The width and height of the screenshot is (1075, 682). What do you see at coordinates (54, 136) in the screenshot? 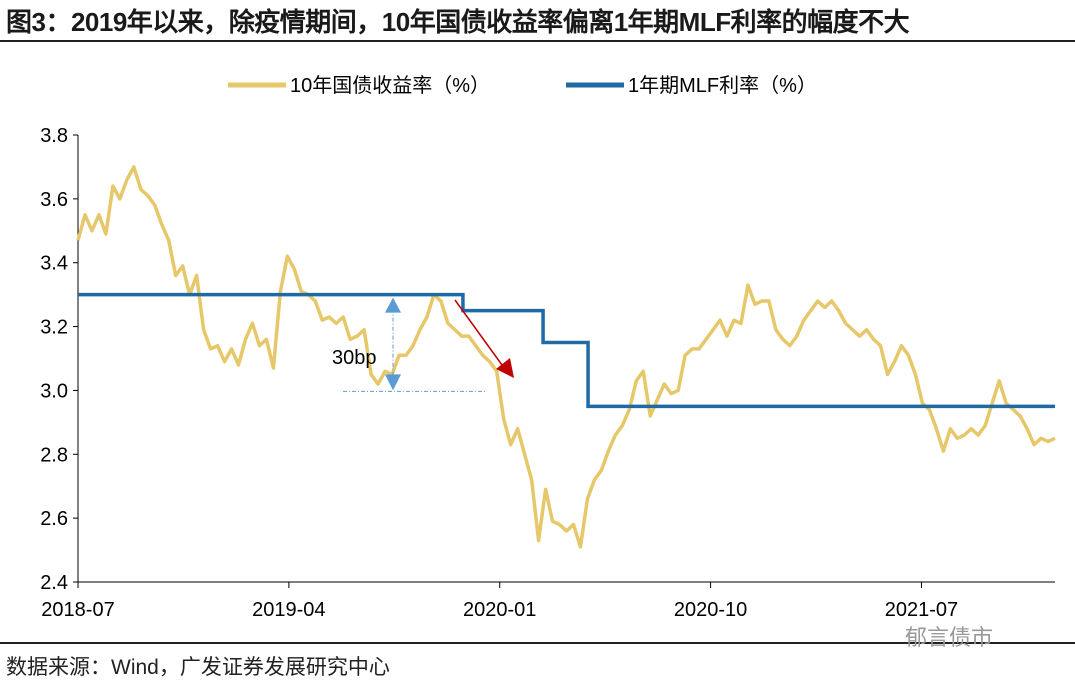
I see `y-tick-label: 3.8` at bounding box center [54, 136].